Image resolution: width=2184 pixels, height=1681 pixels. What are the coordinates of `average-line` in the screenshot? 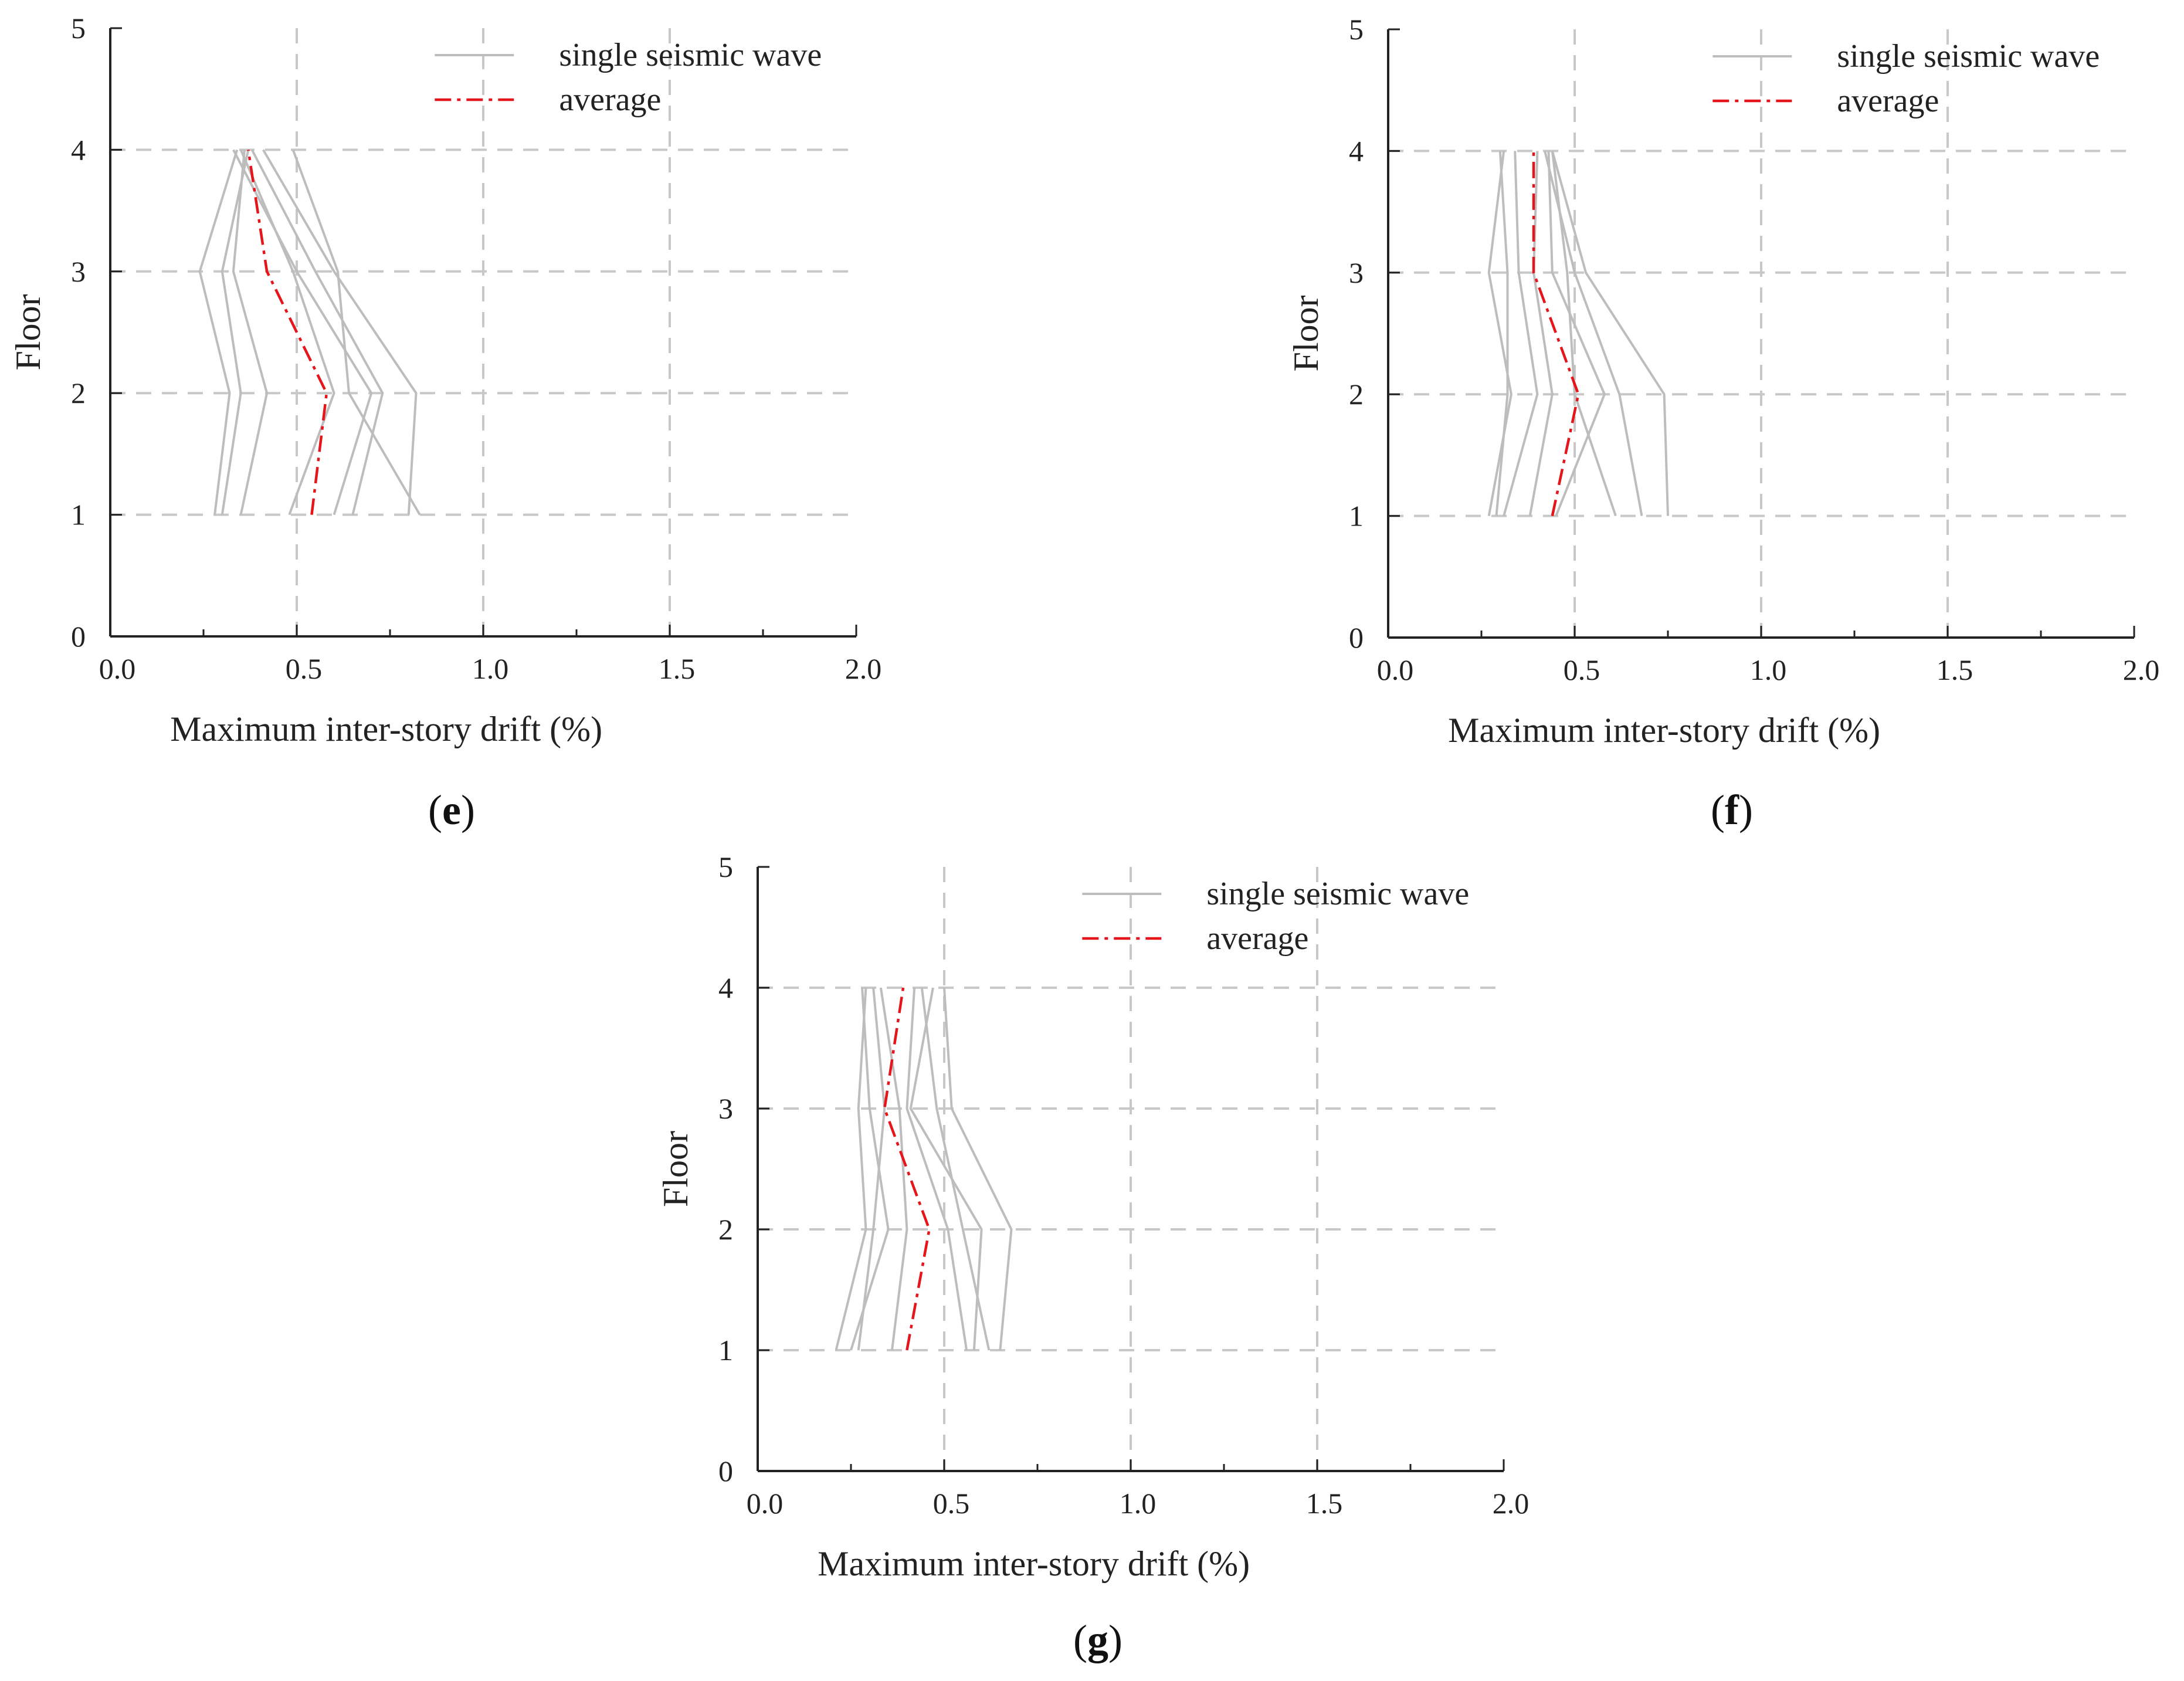 It's located at (287, 332).